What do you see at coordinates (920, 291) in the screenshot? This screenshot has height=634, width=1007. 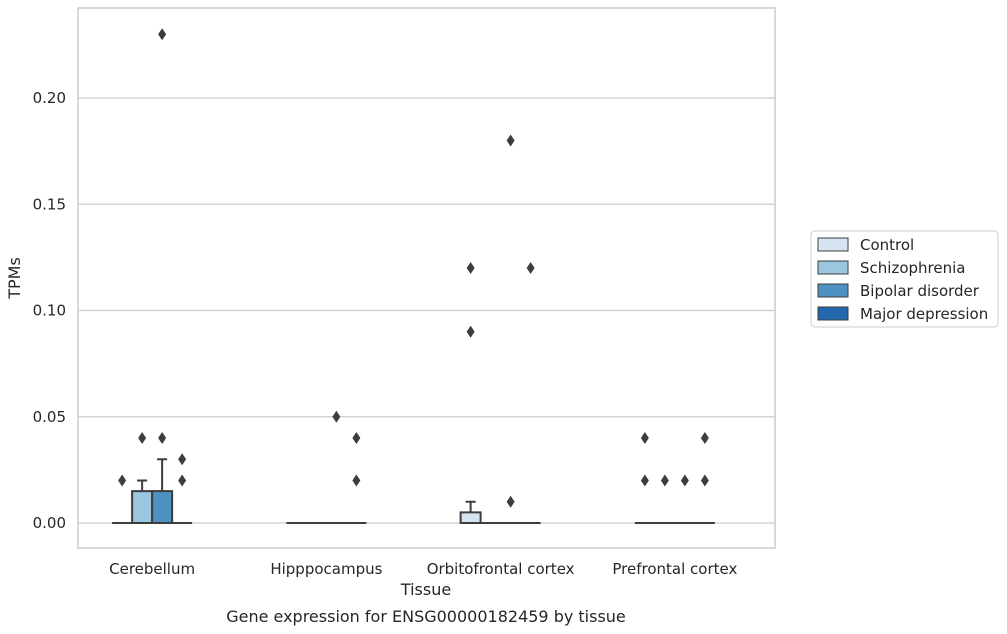 I see `legend-label: Bipolar disorder` at bounding box center [920, 291].